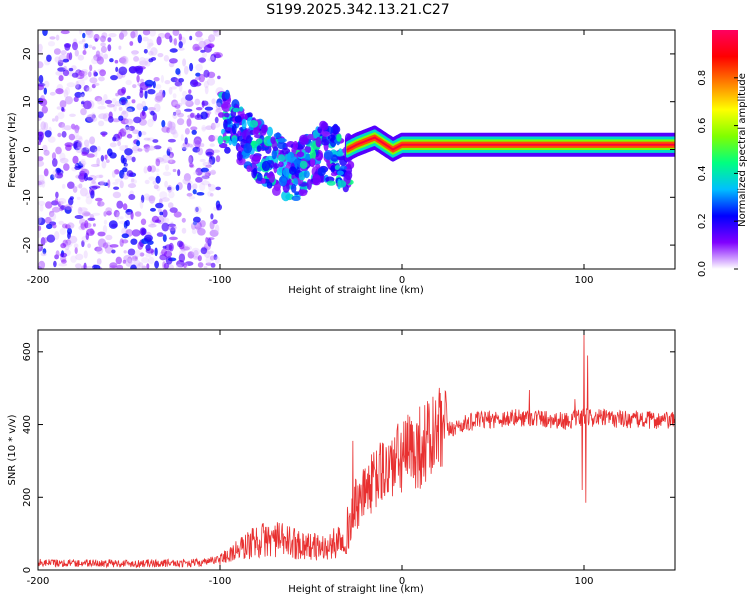  What do you see at coordinates (356, 290) in the screenshot?
I see `spectrogram-xlabel: Height of straight line (km)` at bounding box center [356, 290].